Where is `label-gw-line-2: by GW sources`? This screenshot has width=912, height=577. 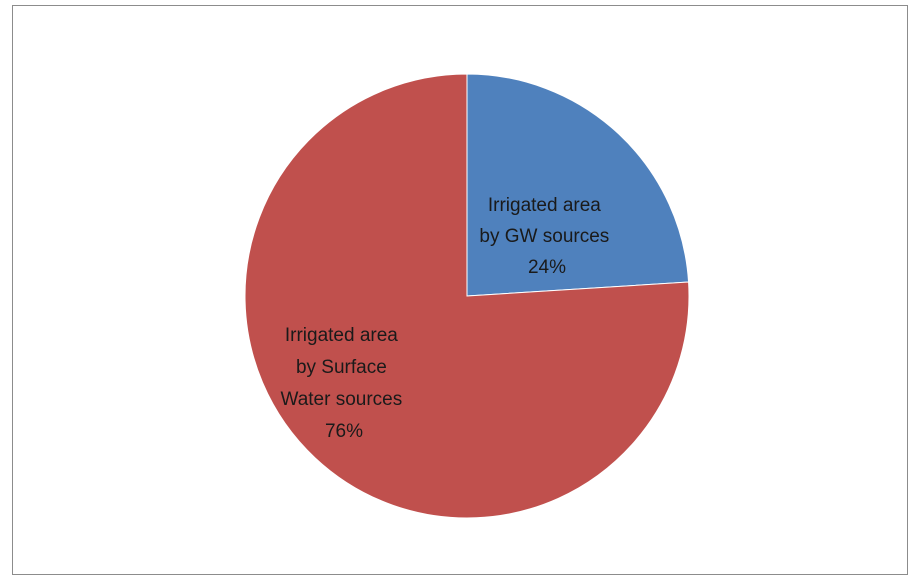
label-gw-line-2: by GW sources is located at coordinates (544, 236).